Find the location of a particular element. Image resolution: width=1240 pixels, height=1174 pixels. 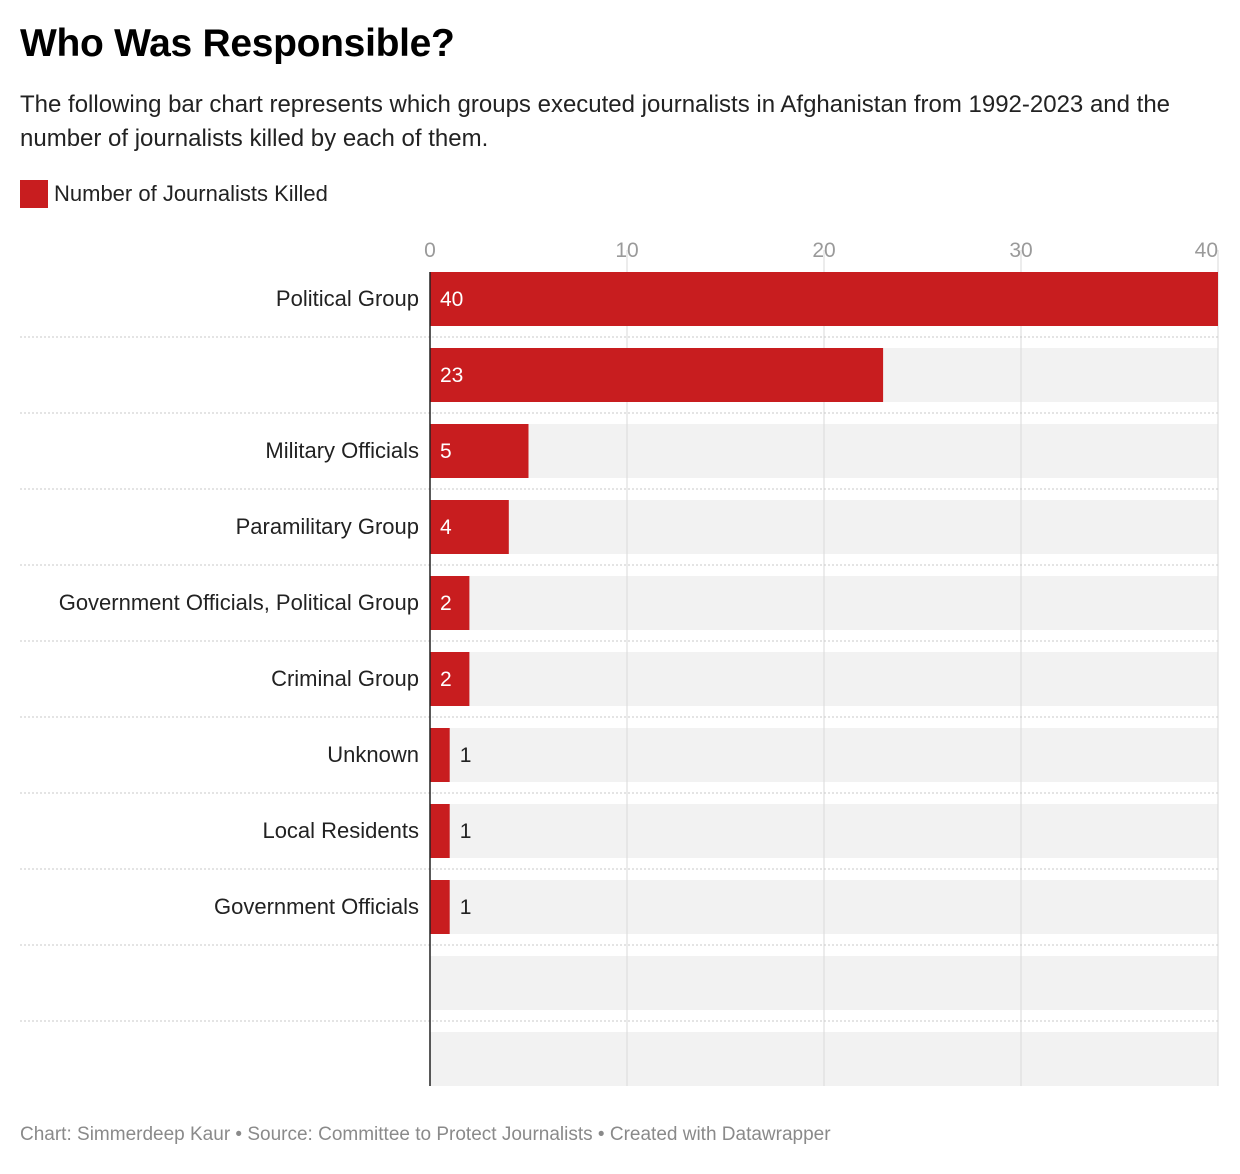

category-label: Military Officials is located at coordinates (342, 450).